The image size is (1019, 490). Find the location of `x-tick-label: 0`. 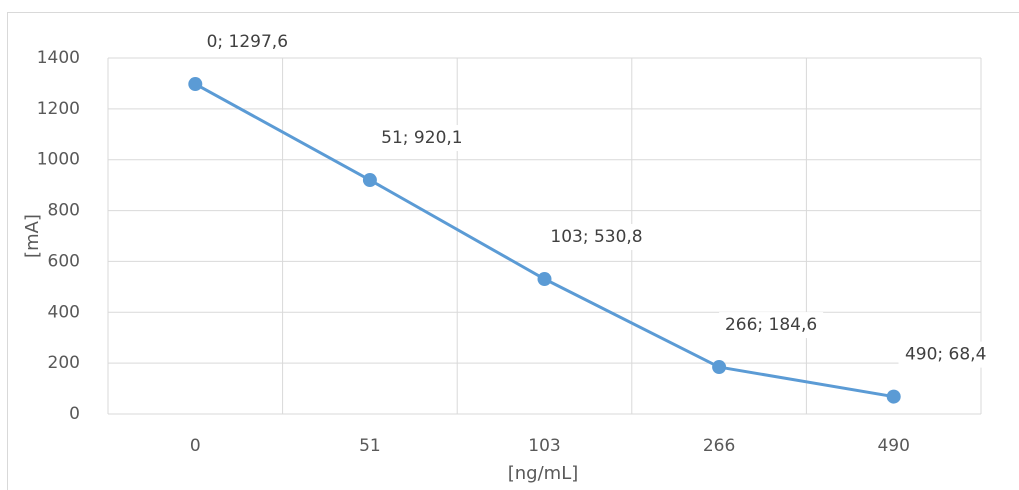

x-tick-label: 0 is located at coordinates (195, 446).